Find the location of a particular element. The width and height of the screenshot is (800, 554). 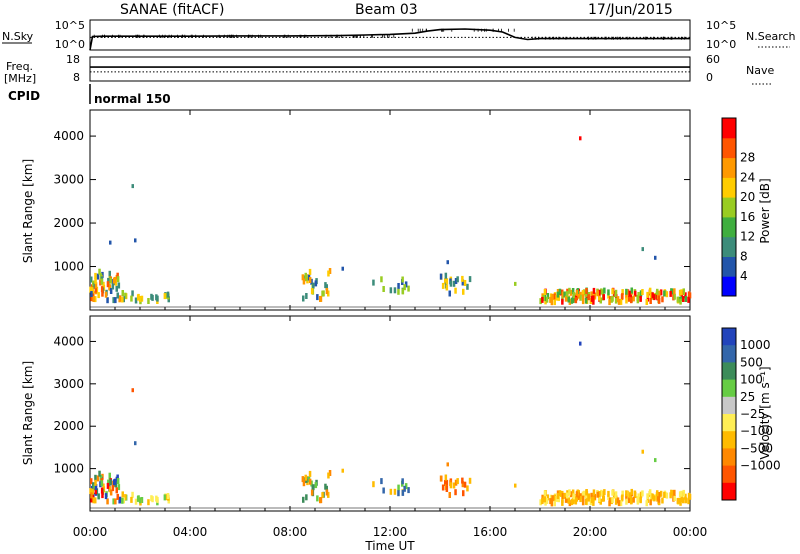

colorbar-tick-label: −1000 is located at coordinates (760, 466).